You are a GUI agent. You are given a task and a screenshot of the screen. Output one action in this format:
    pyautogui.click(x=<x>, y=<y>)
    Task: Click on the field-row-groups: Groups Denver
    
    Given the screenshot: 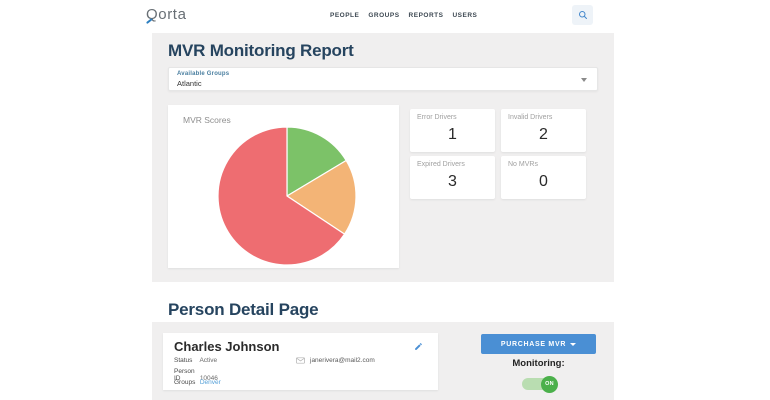 What is the action you would take?
    pyautogui.click(x=197, y=382)
    